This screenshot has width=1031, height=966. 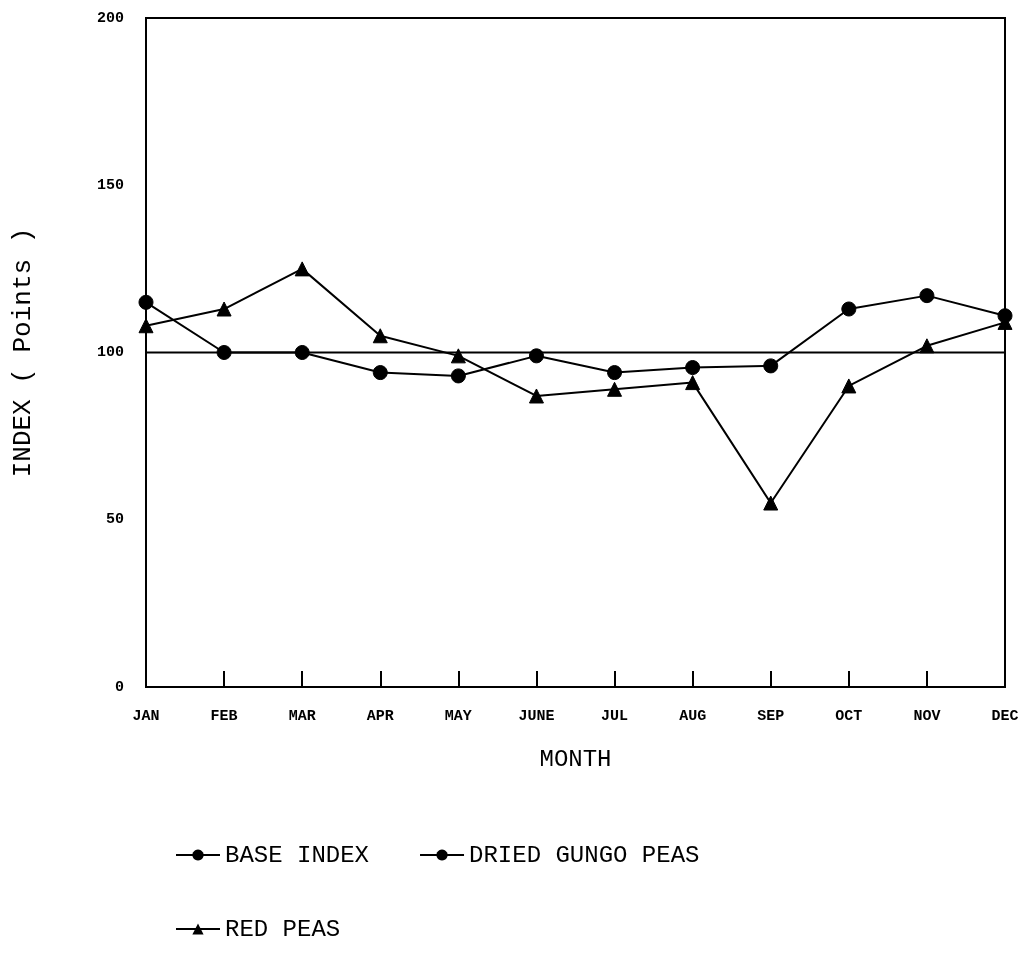 I want to click on x-tick-label: JUNE, so click(x=536, y=716).